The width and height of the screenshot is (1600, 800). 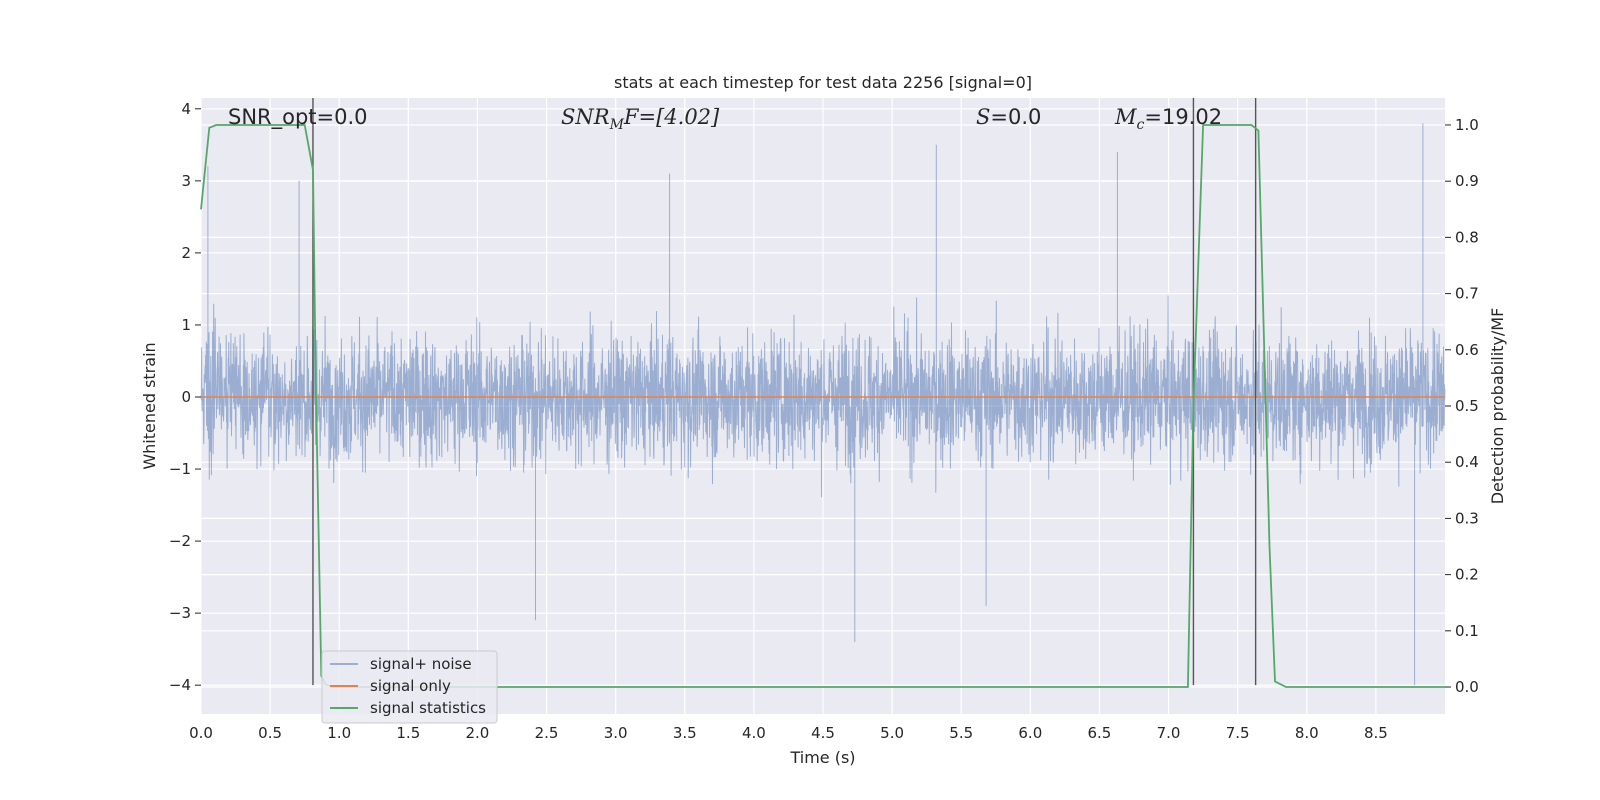 I want to click on y2-tick-label: 0.5, so click(x=1467, y=406).